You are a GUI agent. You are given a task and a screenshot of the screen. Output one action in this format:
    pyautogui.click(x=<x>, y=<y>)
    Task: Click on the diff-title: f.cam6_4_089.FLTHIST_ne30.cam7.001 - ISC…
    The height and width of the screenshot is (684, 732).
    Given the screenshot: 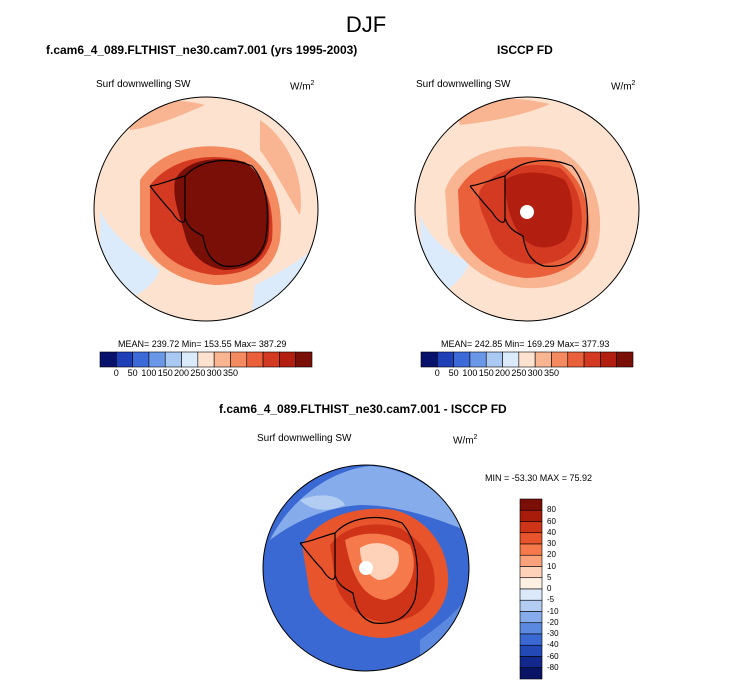 What is the action you would take?
    pyautogui.click(x=363, y=409)
    